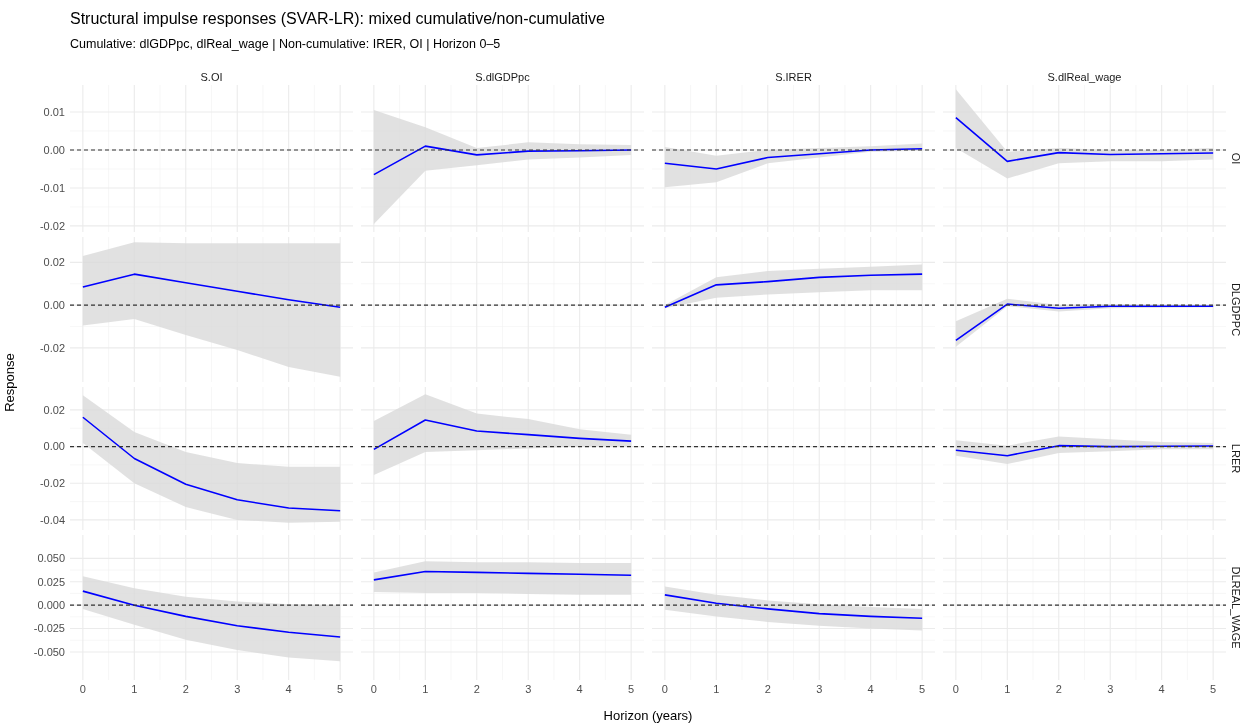 The width and height of the screenshot is (1249, 726). What do you see at coordinates (285, 44) in the screenshot?
I see `chart-subtitle: Cumulative: dlGDPpc, dlReal_wage | Non-cumulative: IRER, OI | Horizon 0–5` at bounding box center [285, 44].